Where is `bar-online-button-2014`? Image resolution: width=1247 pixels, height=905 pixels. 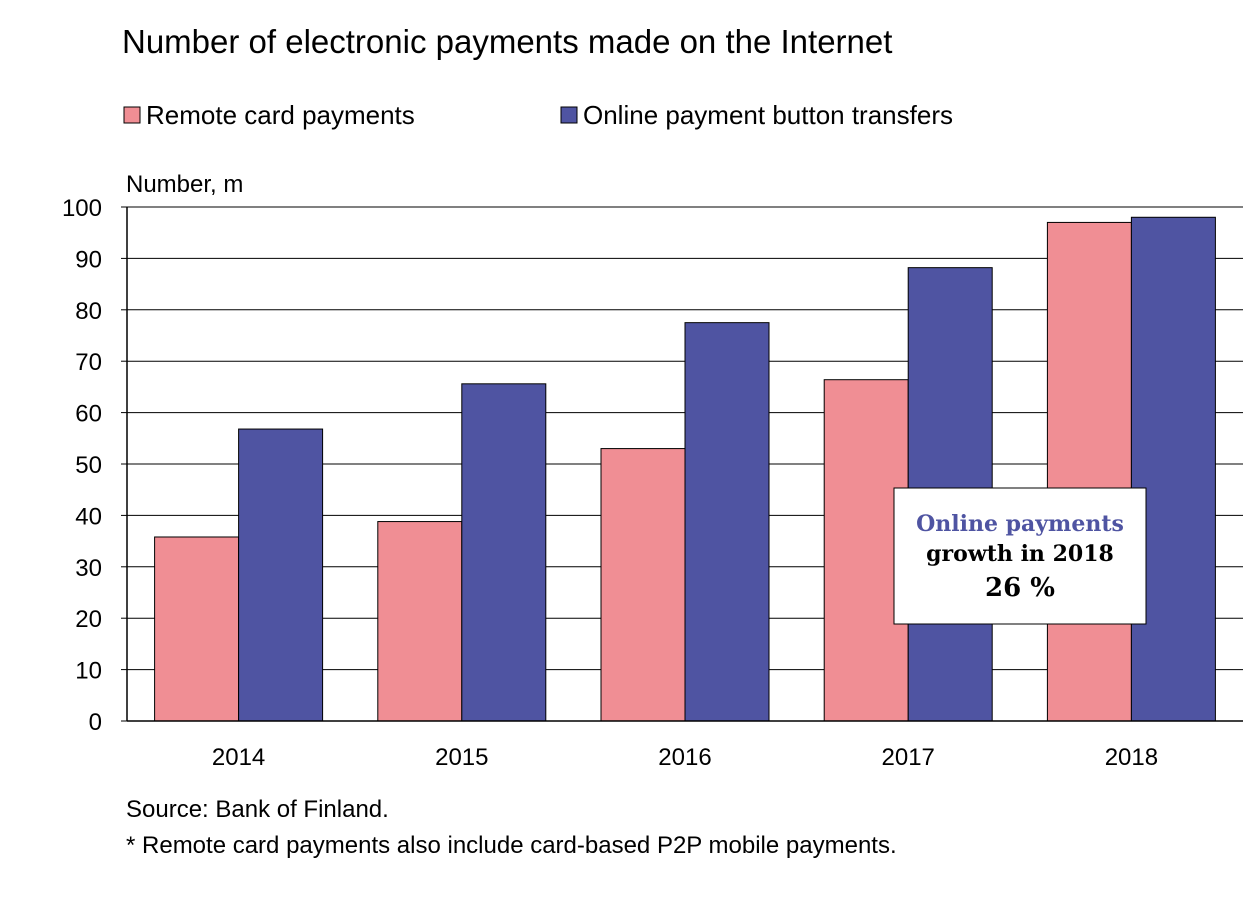 bar-online-button-2014 is located at coordinates (281, 575).